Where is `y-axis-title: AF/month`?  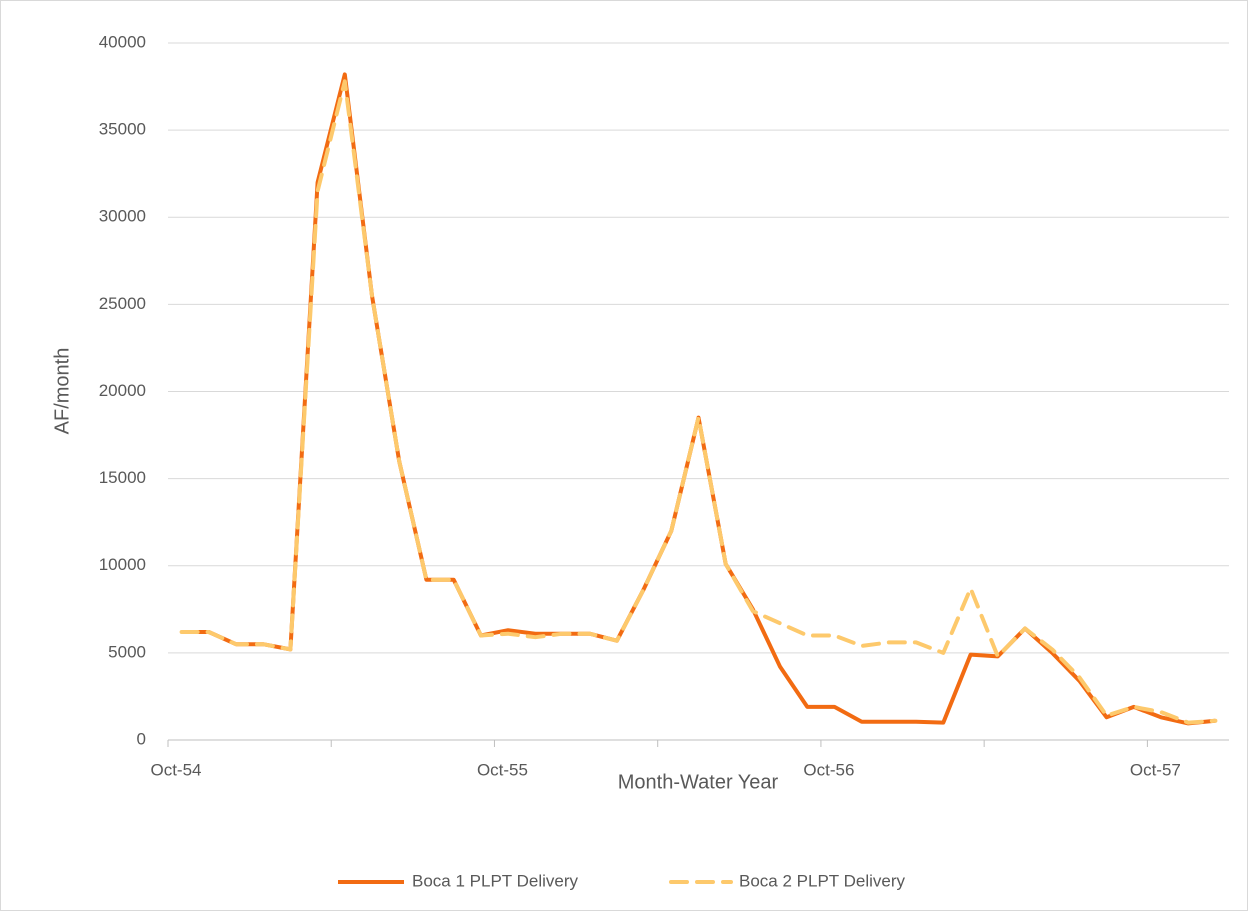
y-axis-title: AF/month is located at coordinates (62, 391).